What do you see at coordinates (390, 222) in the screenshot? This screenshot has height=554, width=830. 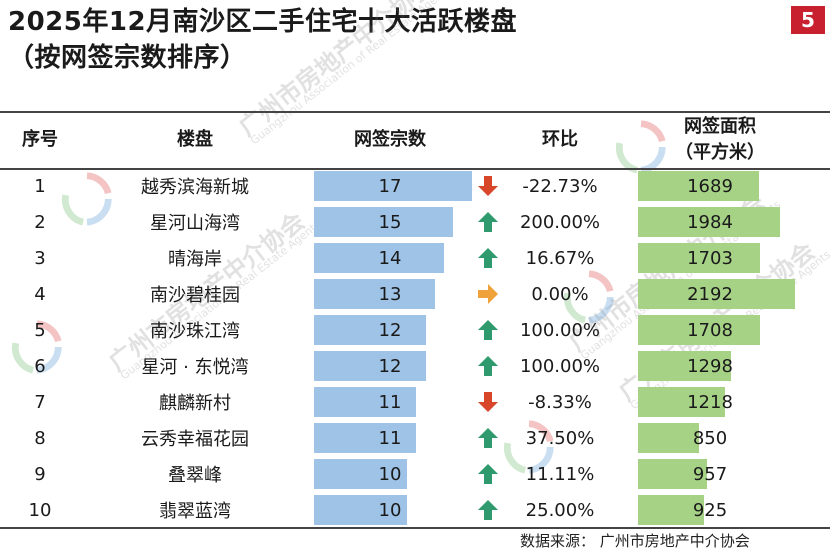 I see `deals-label: 15` at bounding box center [390, 222].